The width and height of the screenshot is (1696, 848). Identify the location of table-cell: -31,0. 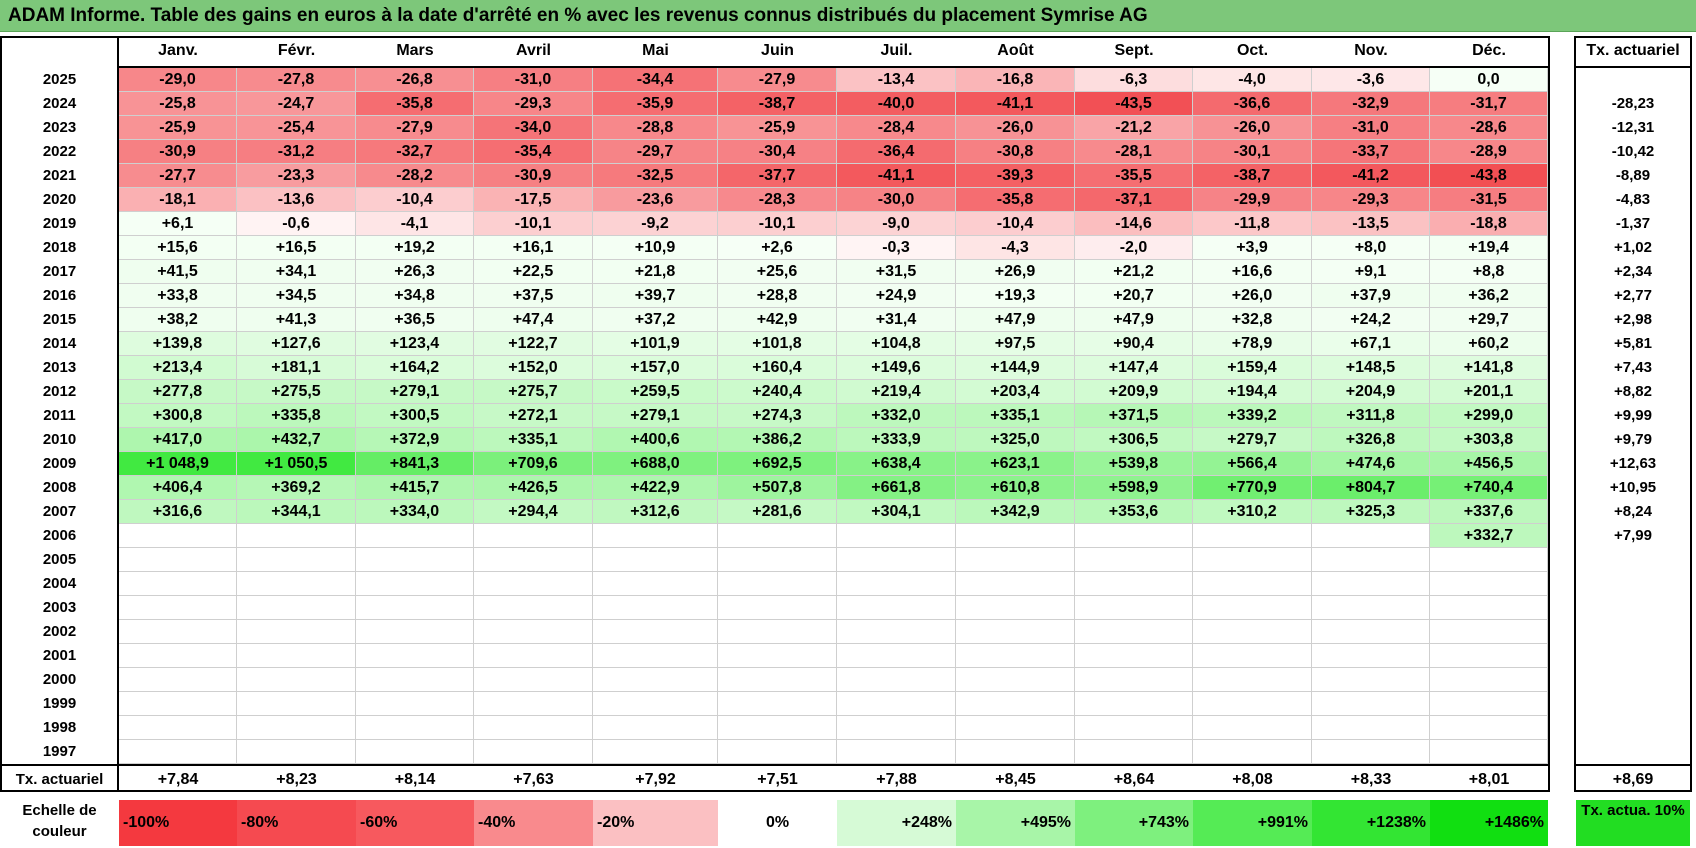
(1371, 128).